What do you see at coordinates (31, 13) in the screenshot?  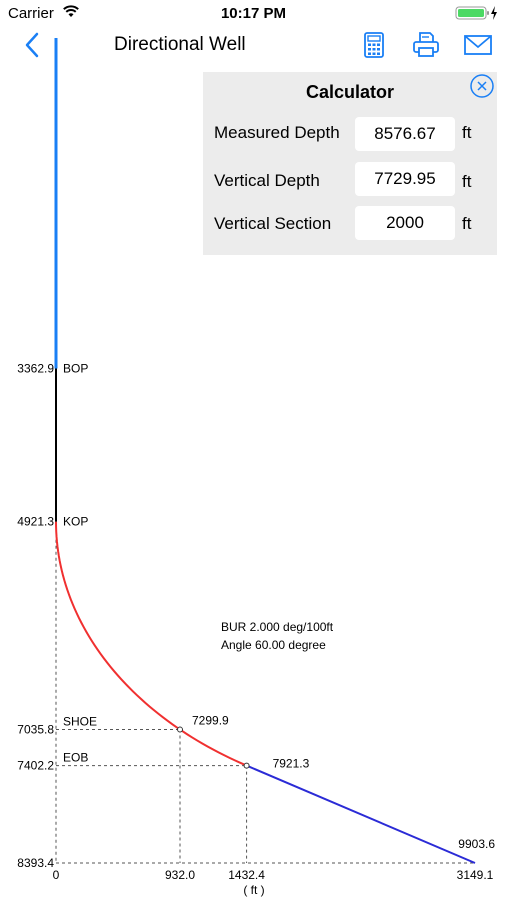 I see `carrier-label: Carrier` at bounding box center [31, 13].